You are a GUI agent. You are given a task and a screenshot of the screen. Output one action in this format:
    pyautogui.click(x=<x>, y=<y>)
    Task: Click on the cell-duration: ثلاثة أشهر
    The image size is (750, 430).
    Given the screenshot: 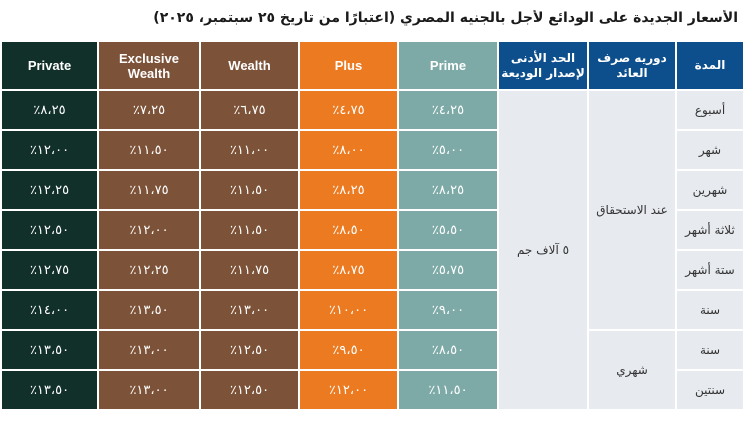 What is the action you would take?
    pyautogui.click(x=710, y=230)
    